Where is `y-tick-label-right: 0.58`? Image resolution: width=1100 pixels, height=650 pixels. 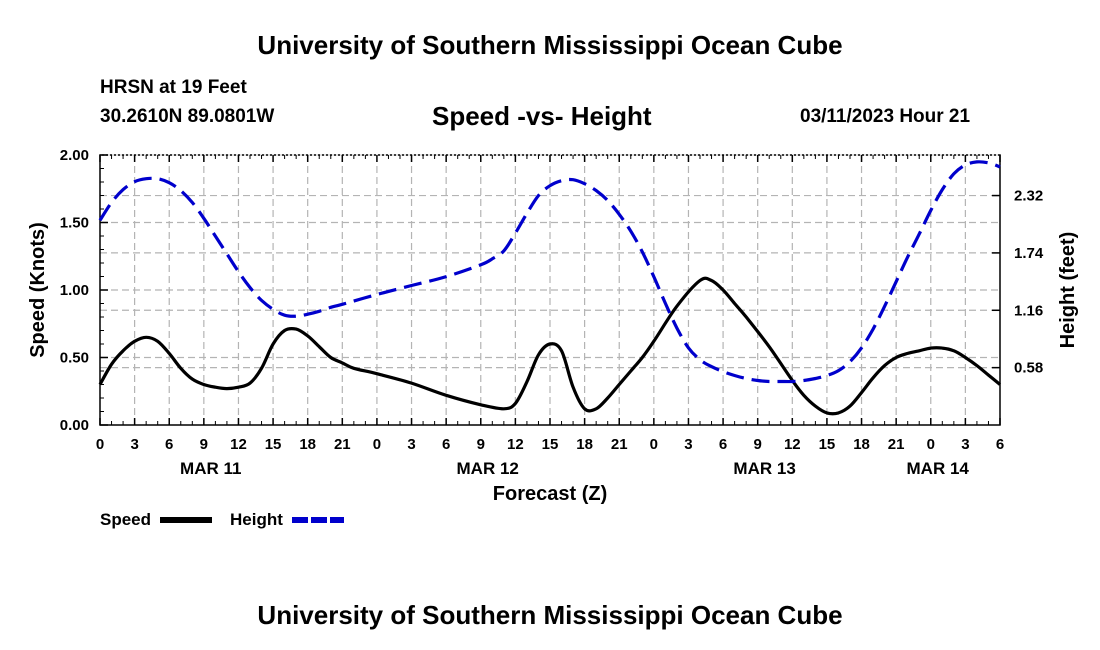
y-tick-label-right: 0.58 is located at coordinates (1028, 368).